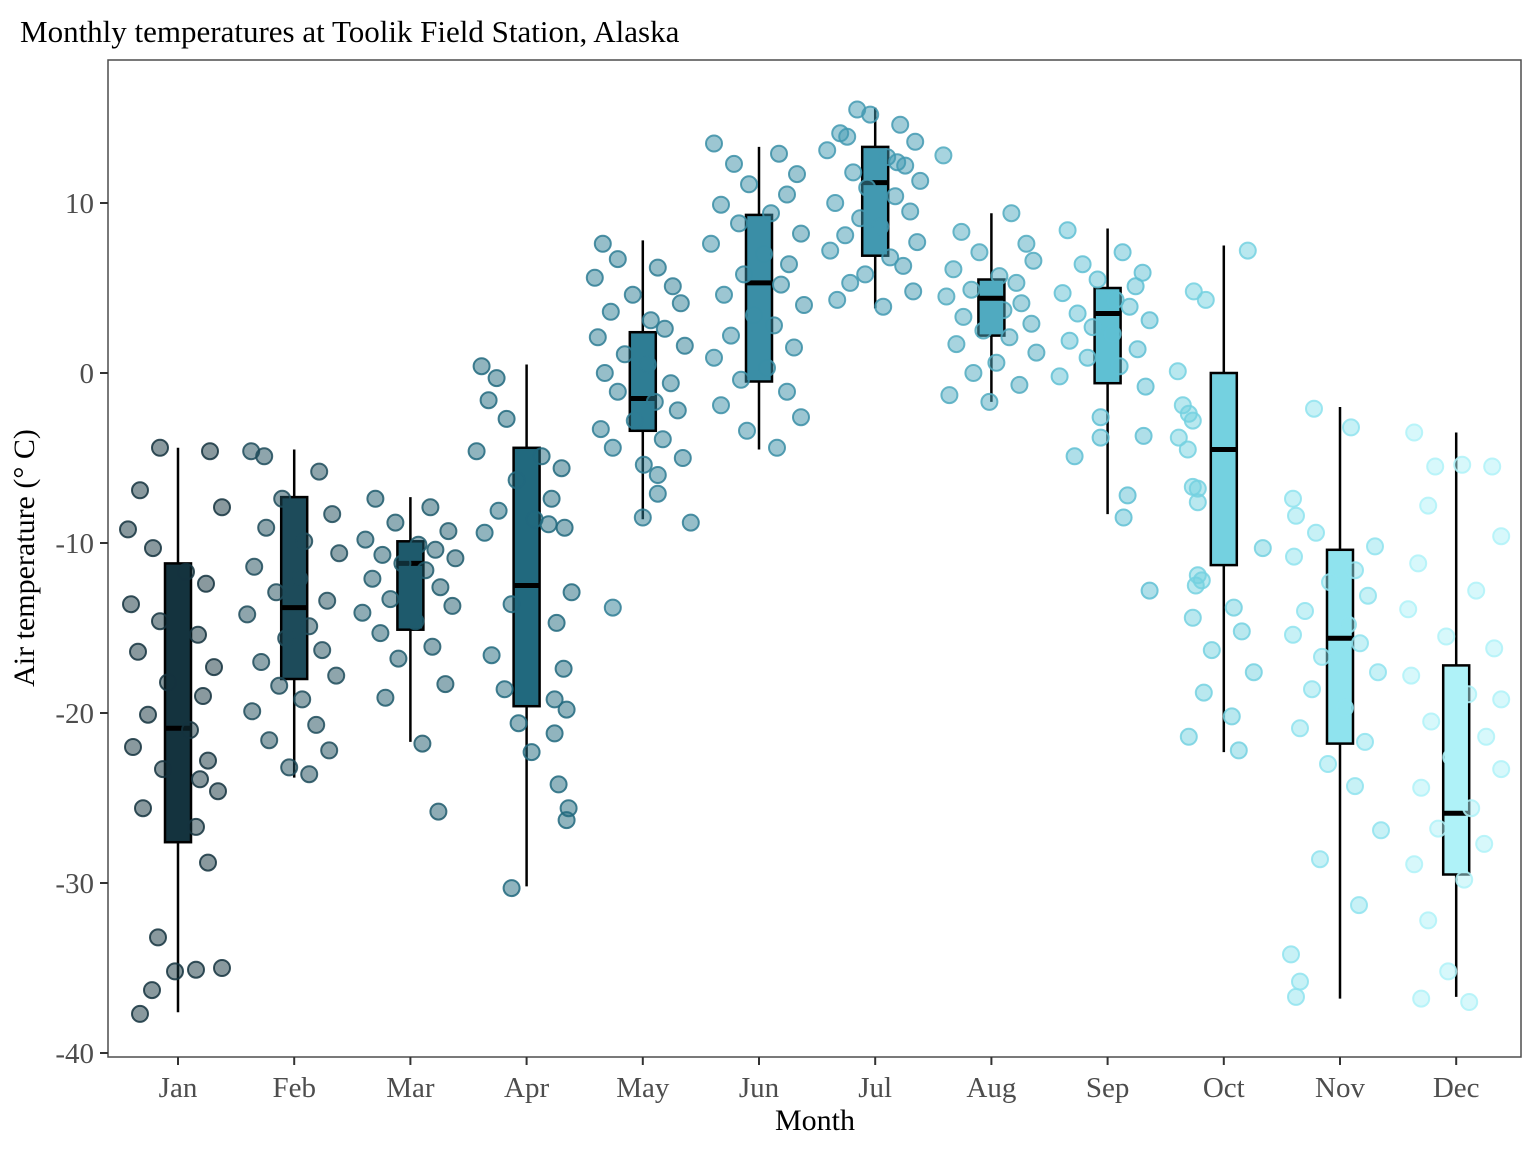  What do you see at coordinates (74, 1054) in the screenshot?
I see `y-tick-label: -40` at bounding box center [74, 1054].